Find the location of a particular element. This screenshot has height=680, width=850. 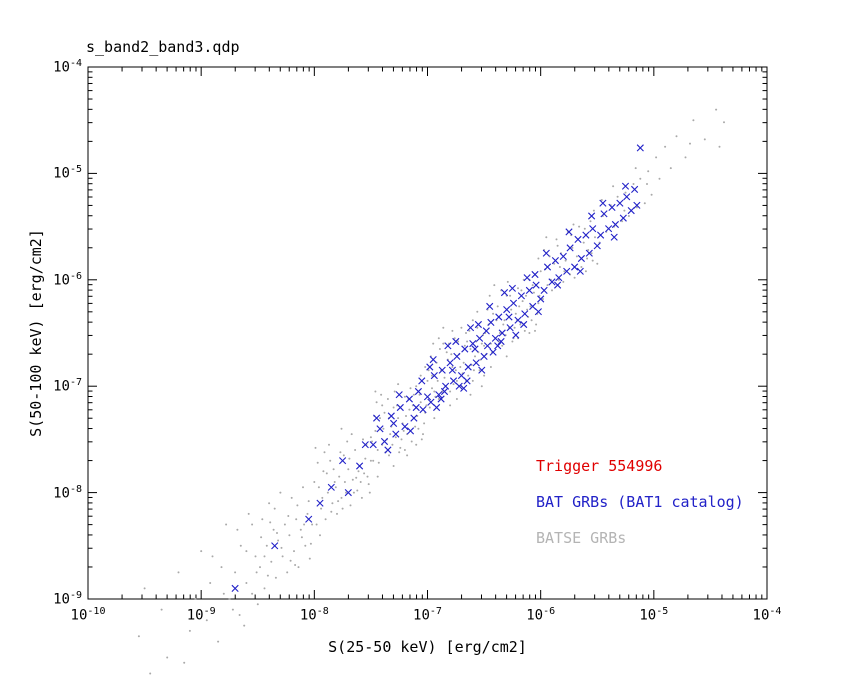

legend-trigger-label: Trigger 554996 is located at coordinates (599, 466).